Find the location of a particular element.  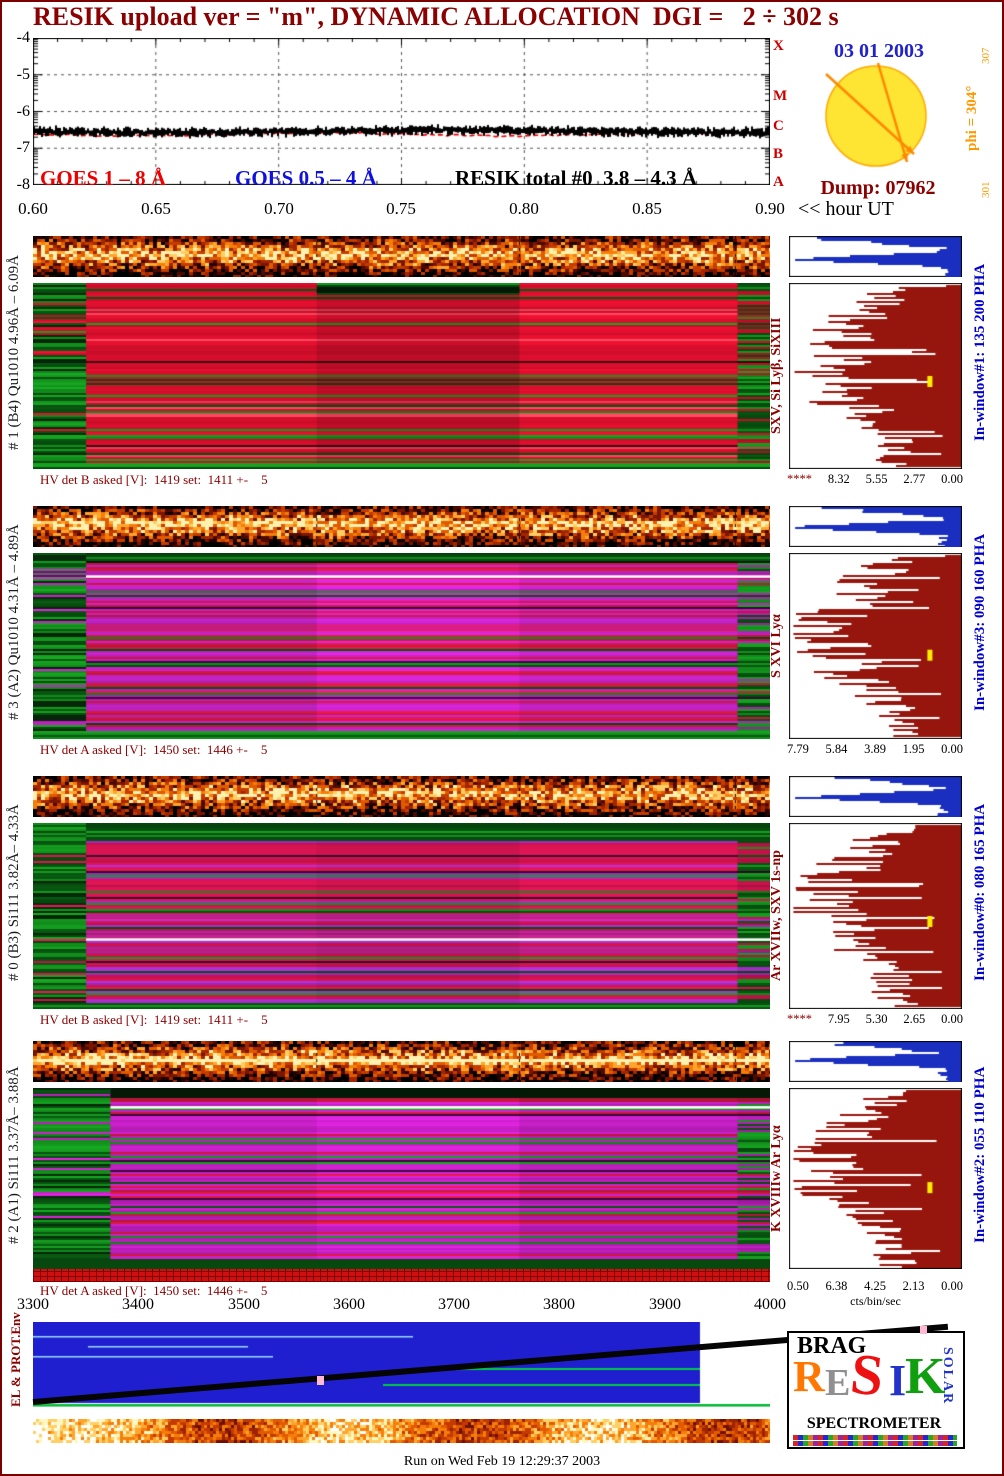

panel1-window-label: In-window#1: 135 200 PHA is located at coordinates (980, 352).